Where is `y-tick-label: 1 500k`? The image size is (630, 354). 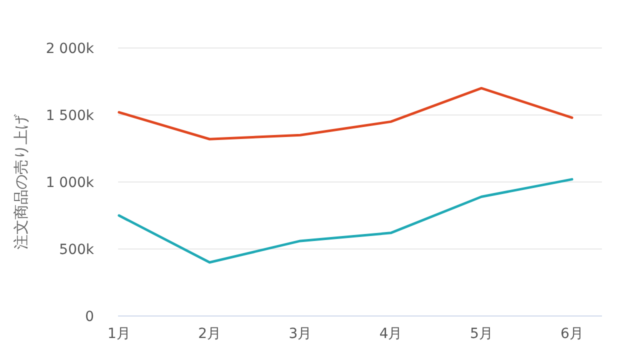
y-tick-label: 1 500k is located at coordinates (70, 116).